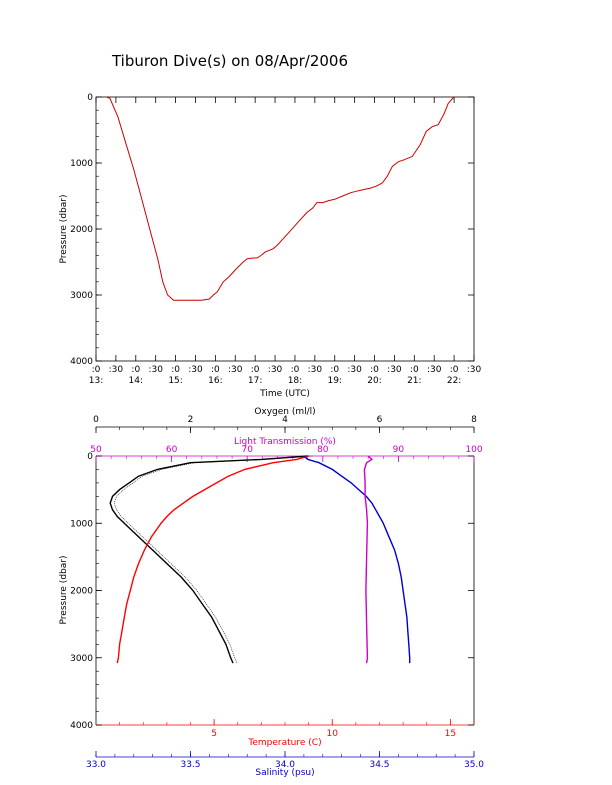 The height and width of the screenshot is (785, 612). What do you see at coordinates (333, 734) in the screenshot?
I see `temperature-tick-label: 10` at bounding box center [333, 734].